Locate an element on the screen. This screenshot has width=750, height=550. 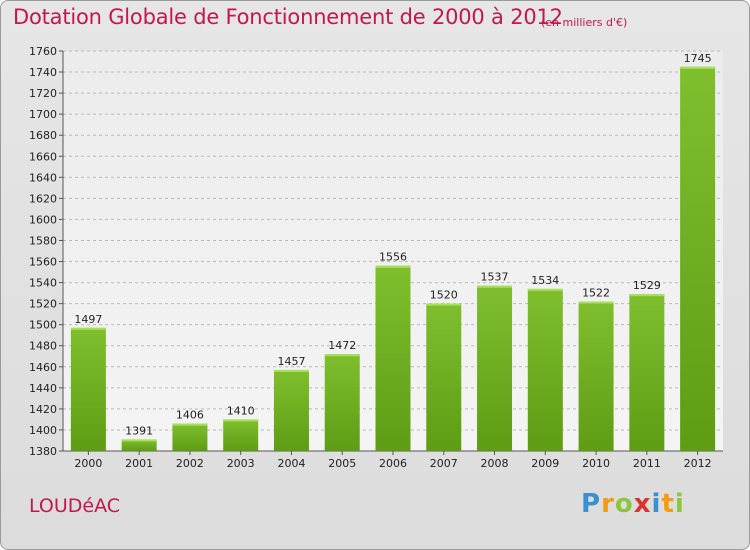
bar-value-label: 1410 is located at coordinates (241, 410).